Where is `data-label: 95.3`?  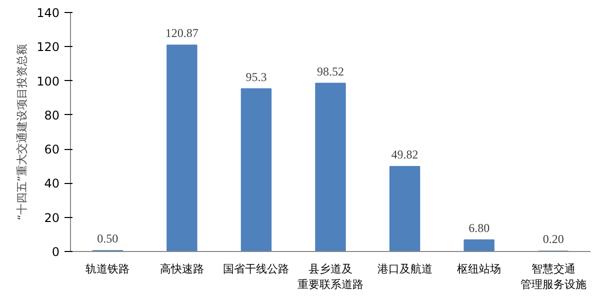 data-label: 95.3 is located at coordinates (256, 77).